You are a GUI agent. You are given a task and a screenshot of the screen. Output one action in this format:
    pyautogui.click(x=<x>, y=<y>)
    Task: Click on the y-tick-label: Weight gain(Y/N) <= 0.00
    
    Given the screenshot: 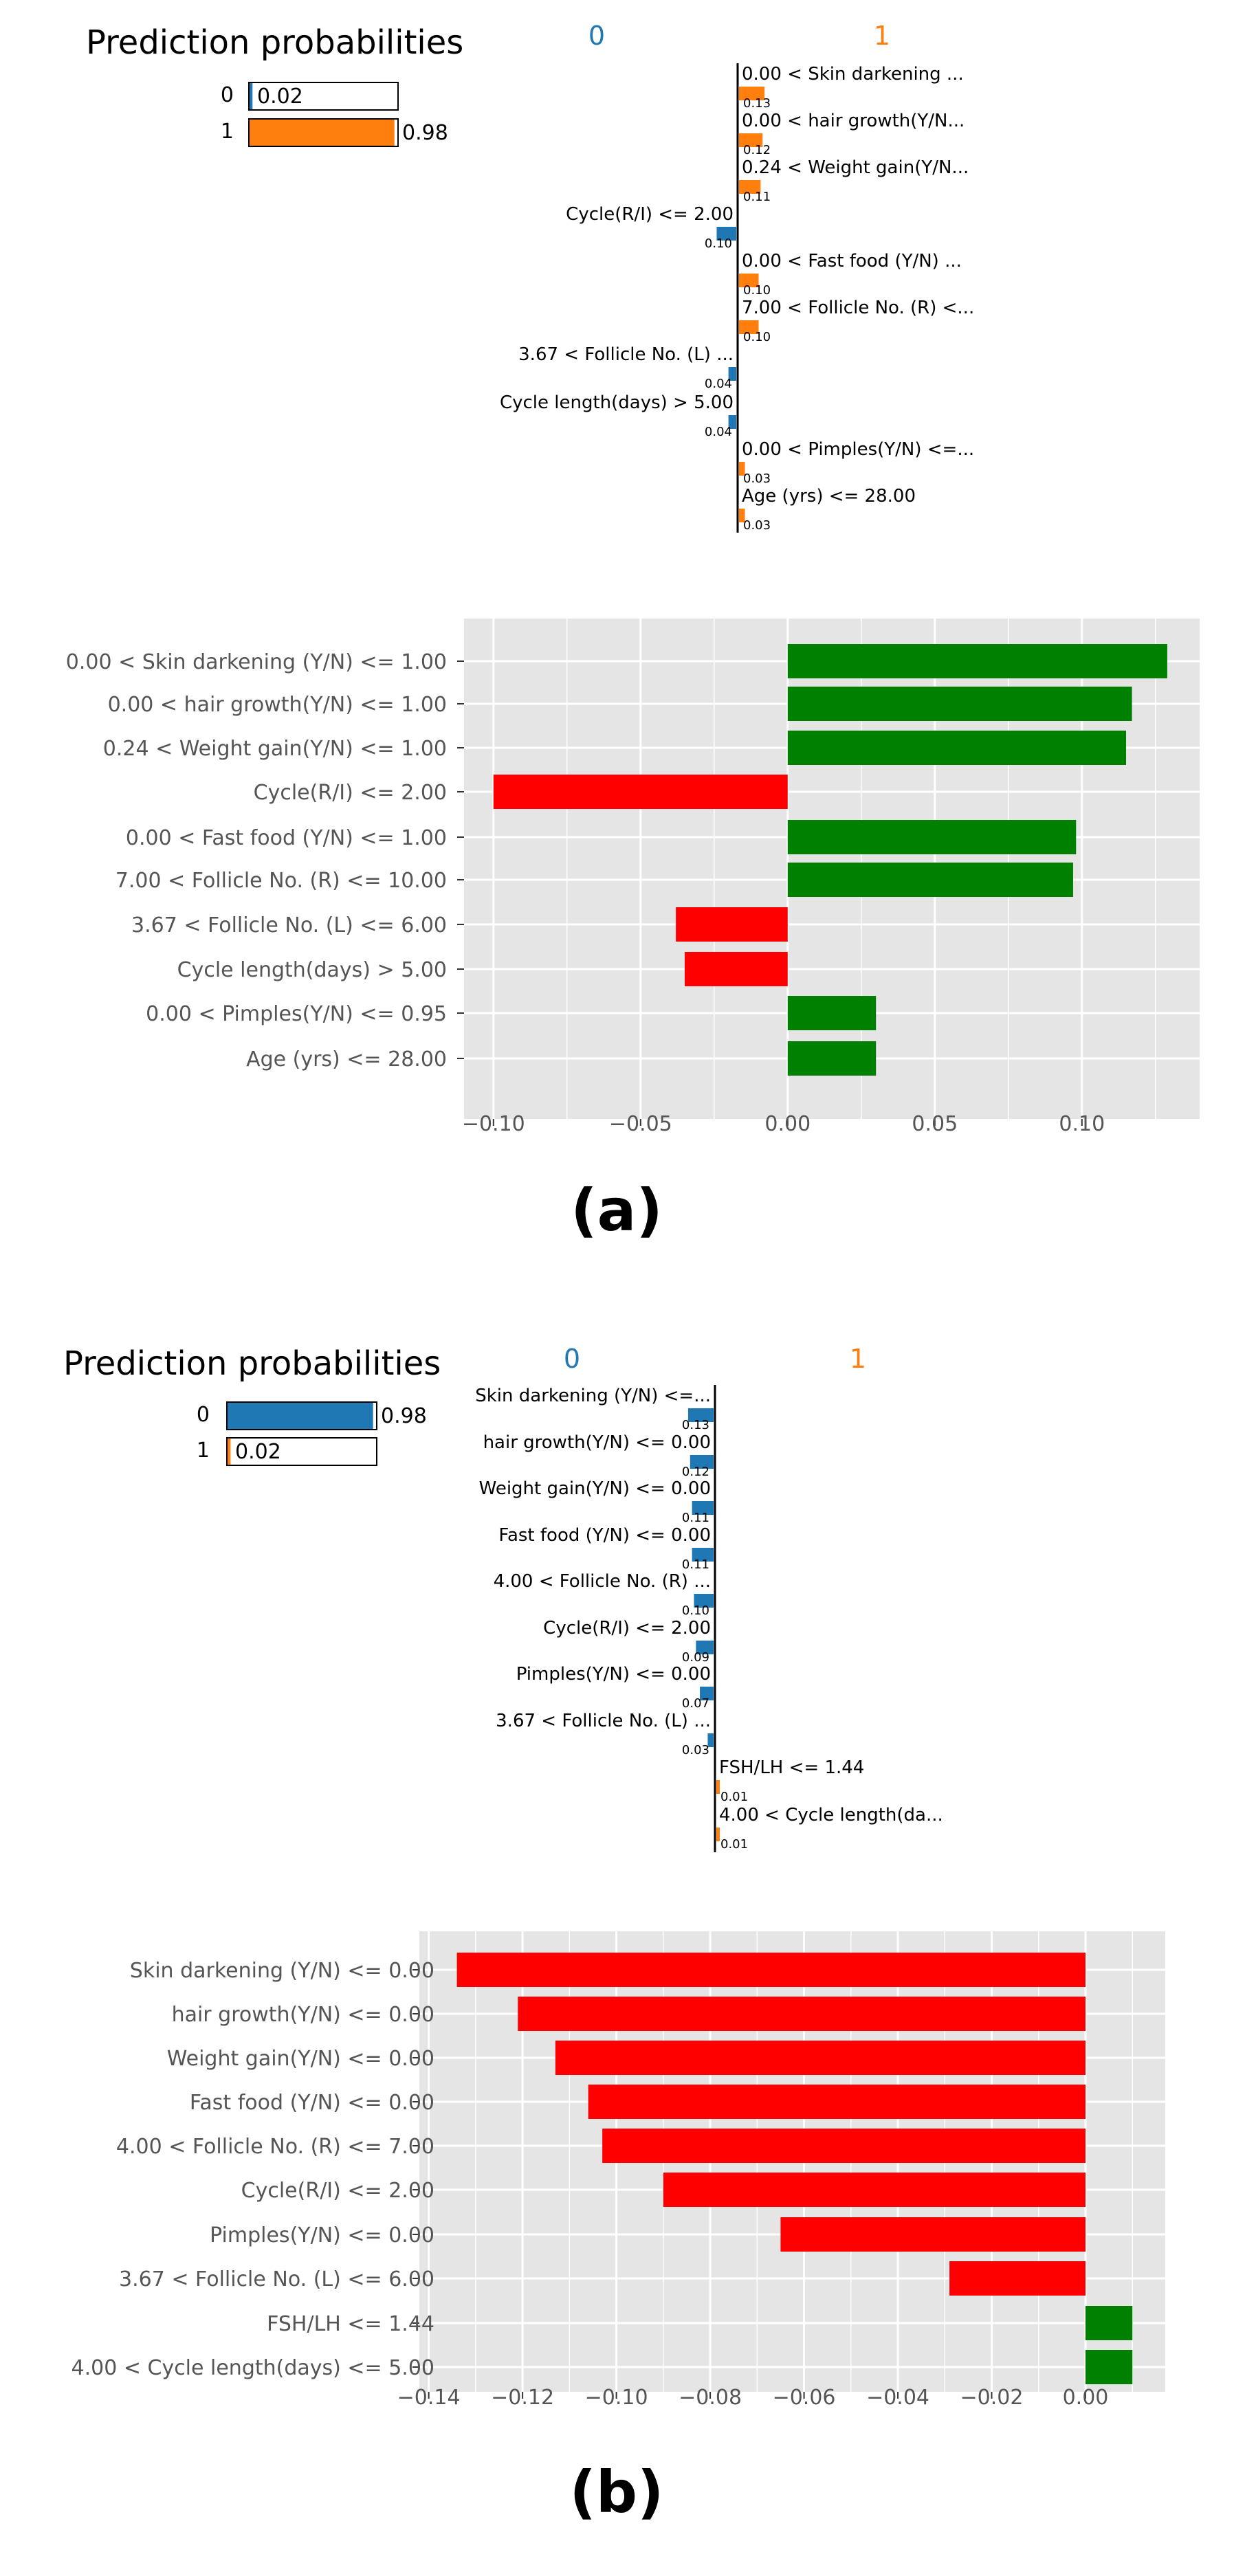 What is the action you would take?
    pyautogui.click(x=300, y=2059)
    